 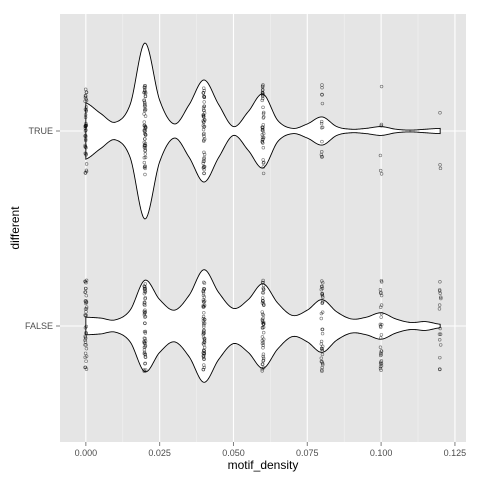 I want to click on x-tick-label: 0.075, so click(x=307, y=453).